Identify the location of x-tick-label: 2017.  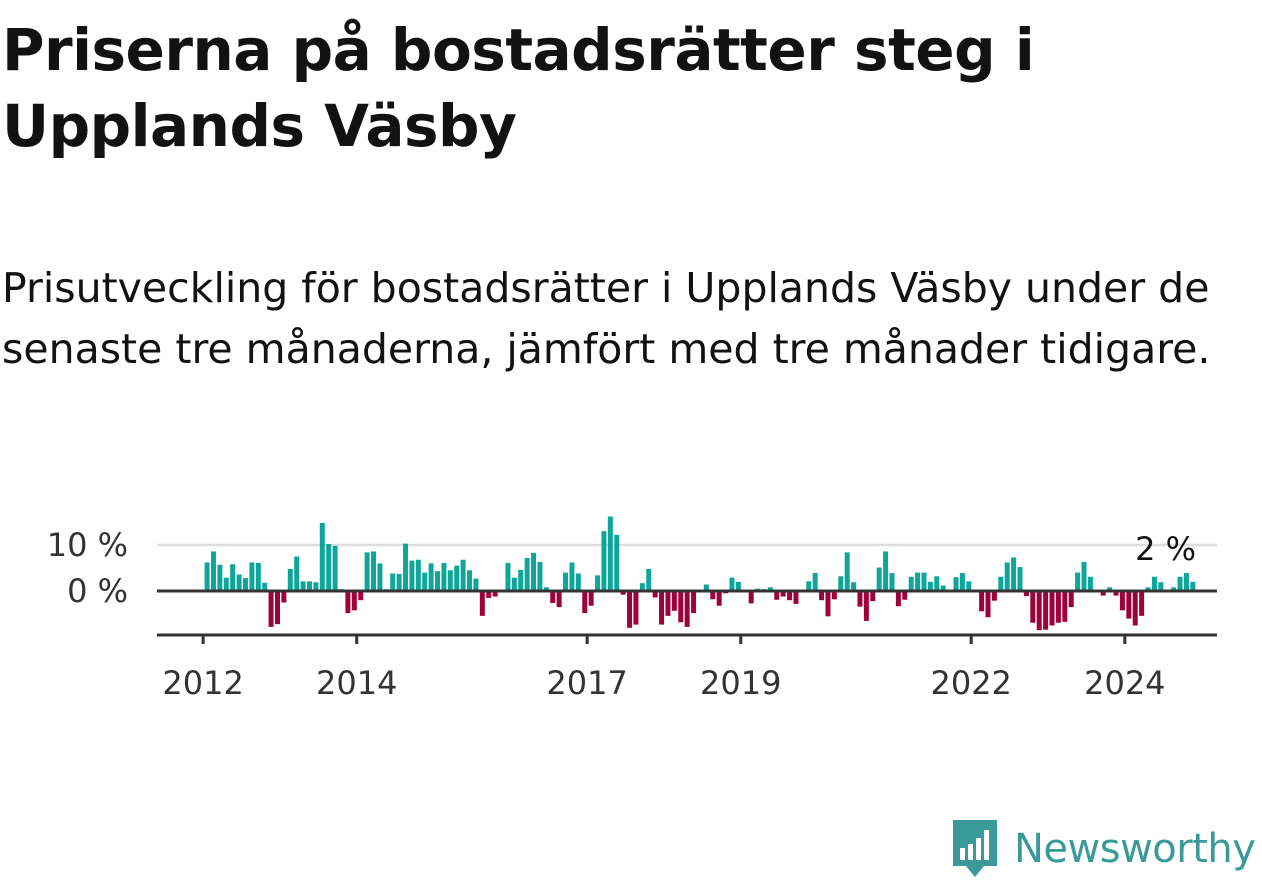
(586, 683).